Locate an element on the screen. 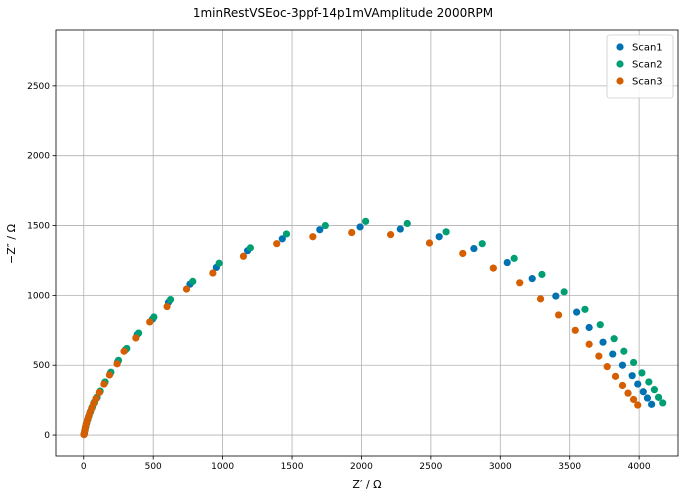 The width and height of the screenshot is (685, 497). x-tick-label: 2500 is located at coordinates (430, 467).